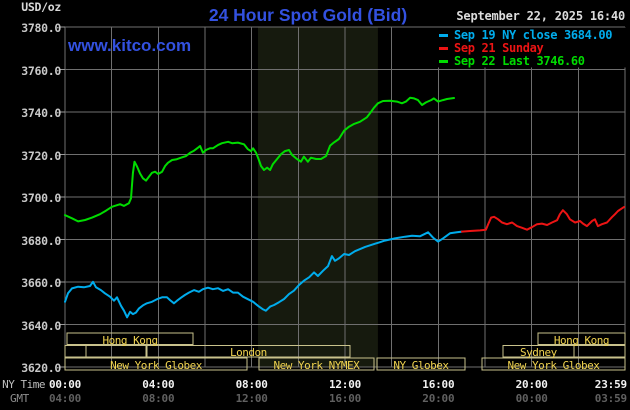 This screenshot has height=410, width=630. I want to click on x-axis-label-ny: 12:00, so click(345, 384).